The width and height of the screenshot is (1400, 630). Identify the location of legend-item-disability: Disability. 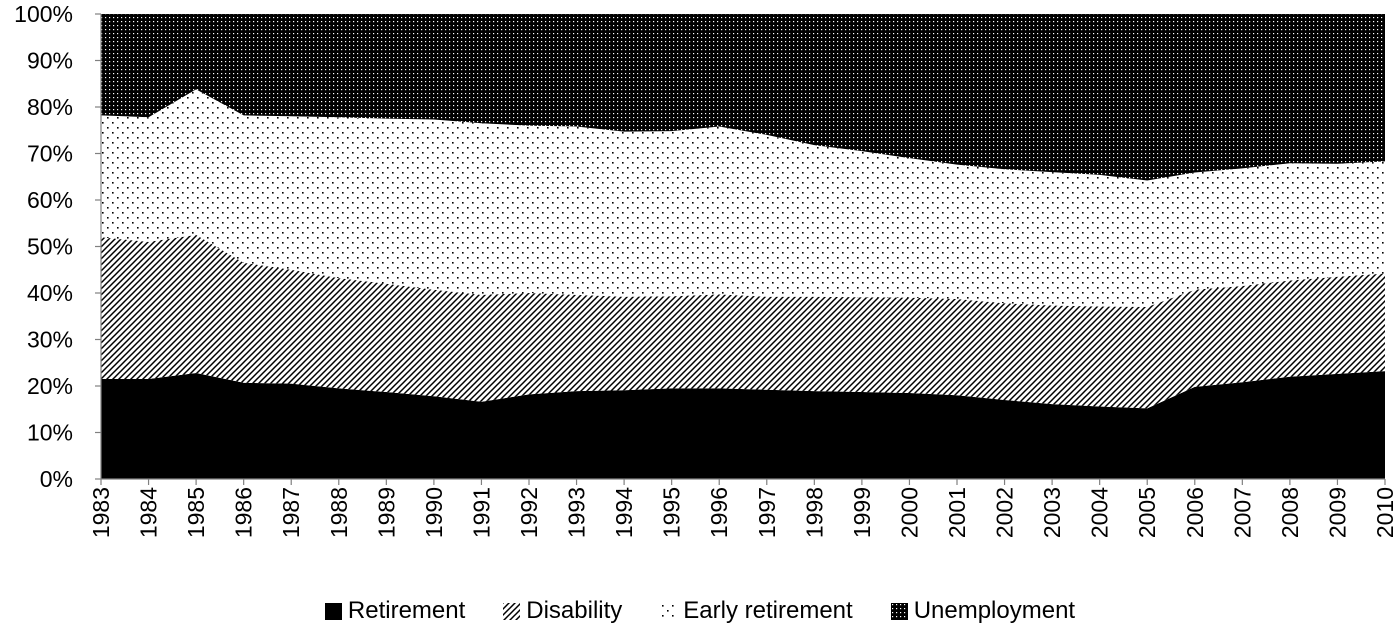
(562, 611).